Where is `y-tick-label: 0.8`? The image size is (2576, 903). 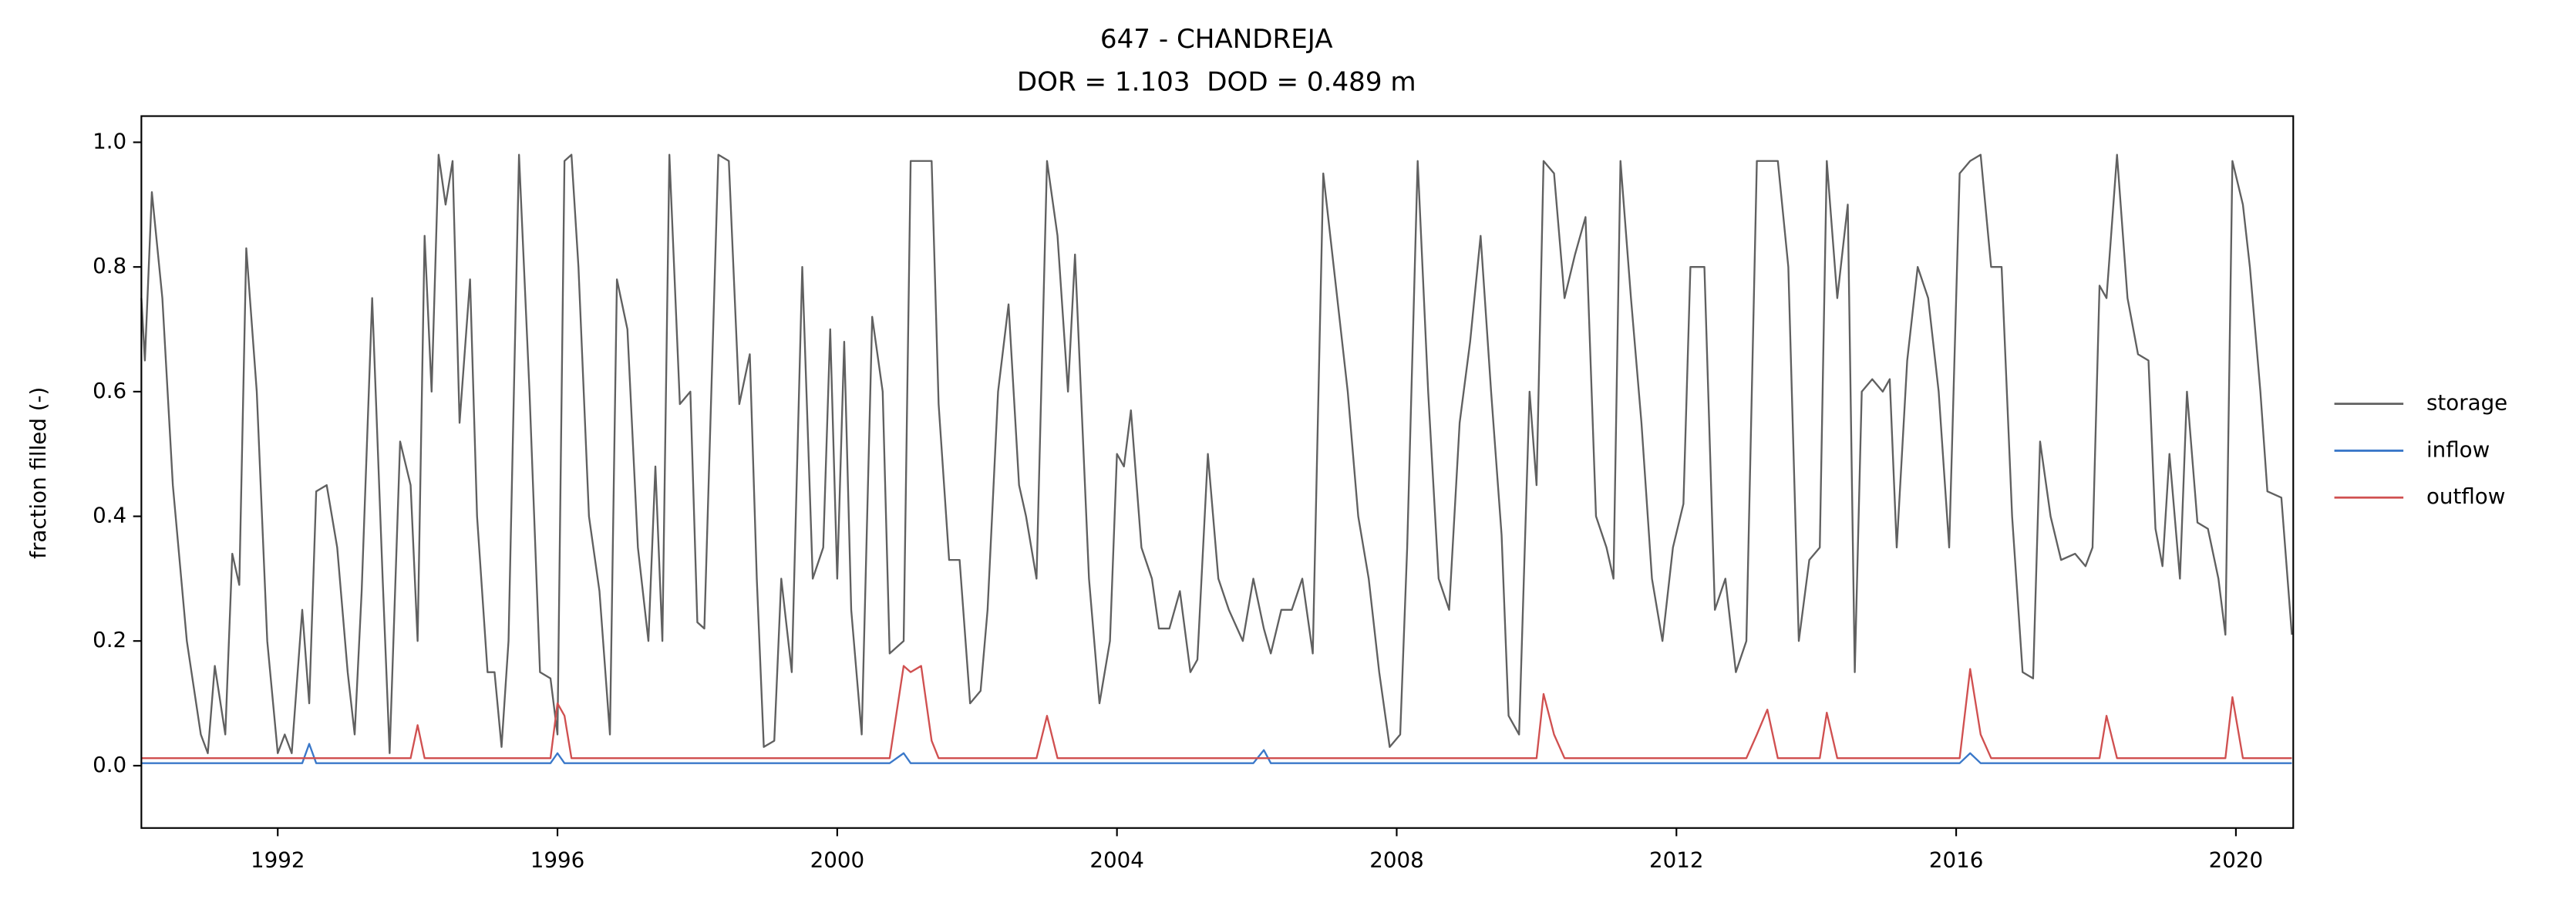 y-tick-label: 0.8 is located at coordinates (110, 265).